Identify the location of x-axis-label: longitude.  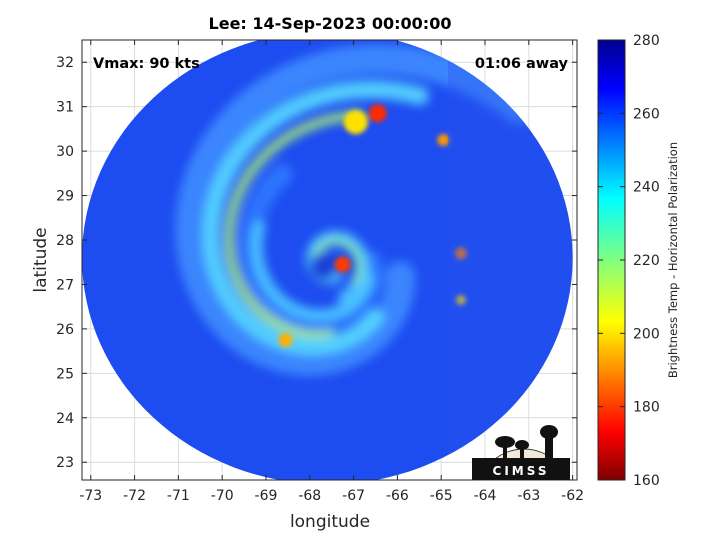
(330, 522).